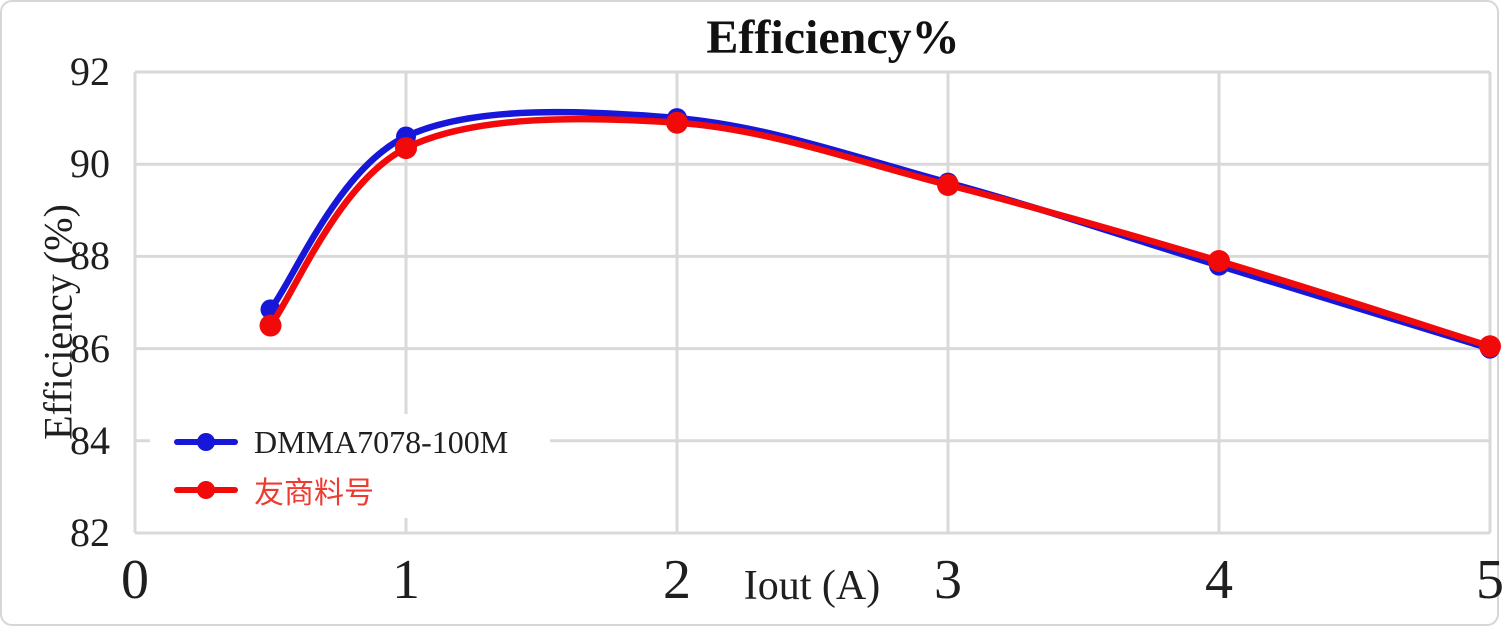 Image resolution: width=1503 pixels, height=632 pixels. I want to click on x-tick-label: 5, so click(1489, 580).